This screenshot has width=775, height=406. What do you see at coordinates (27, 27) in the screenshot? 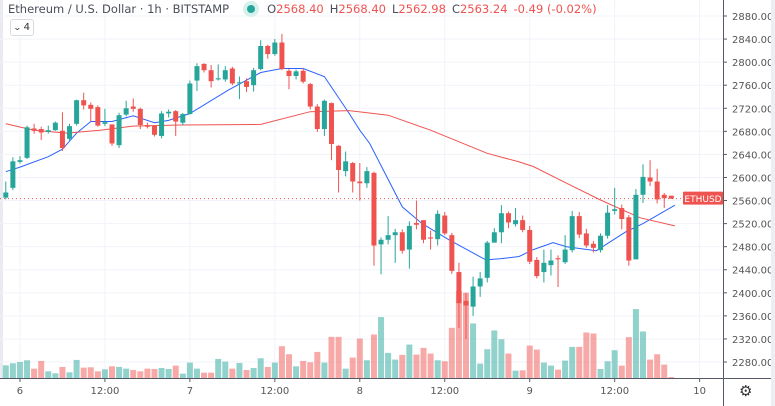
I see `indicators-count: 4` at bounding box center [27, 27].